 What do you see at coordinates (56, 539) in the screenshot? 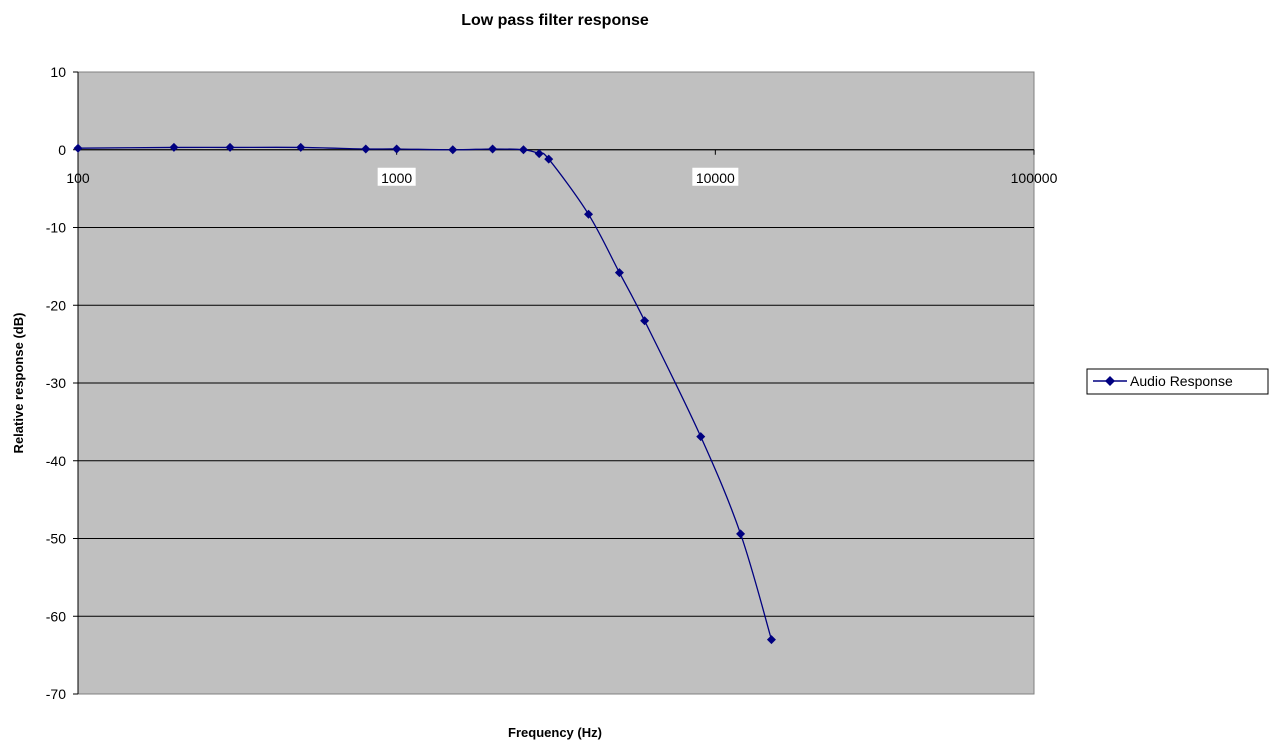
I see `y-tick-label: -50` at bounding box center [56, 539].